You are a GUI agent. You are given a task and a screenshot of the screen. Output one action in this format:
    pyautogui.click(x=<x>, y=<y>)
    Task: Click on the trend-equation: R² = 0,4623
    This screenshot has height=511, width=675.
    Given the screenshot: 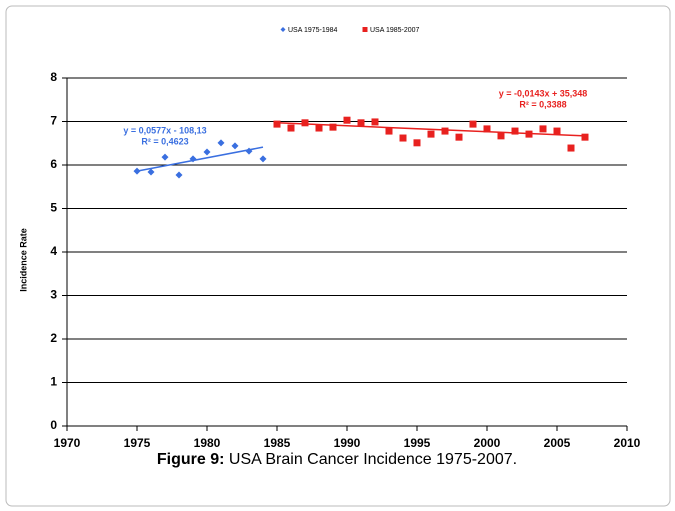 What is the action you would take?
    pyautogui.click(x=164, y=141)
    